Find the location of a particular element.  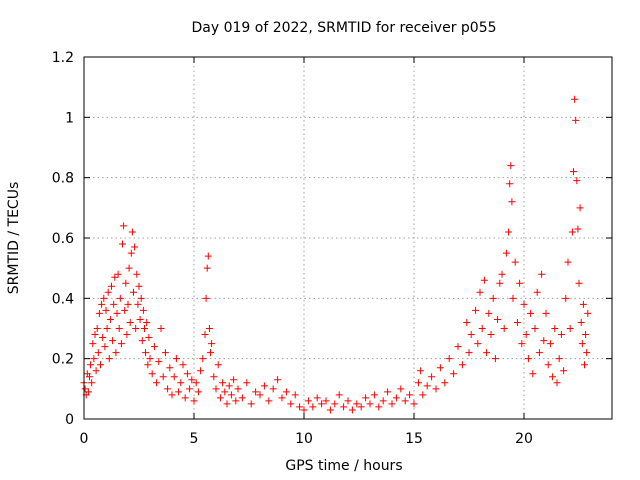

y-axis-label: SRMTID / TECUs is located at coordinates (14, 238).